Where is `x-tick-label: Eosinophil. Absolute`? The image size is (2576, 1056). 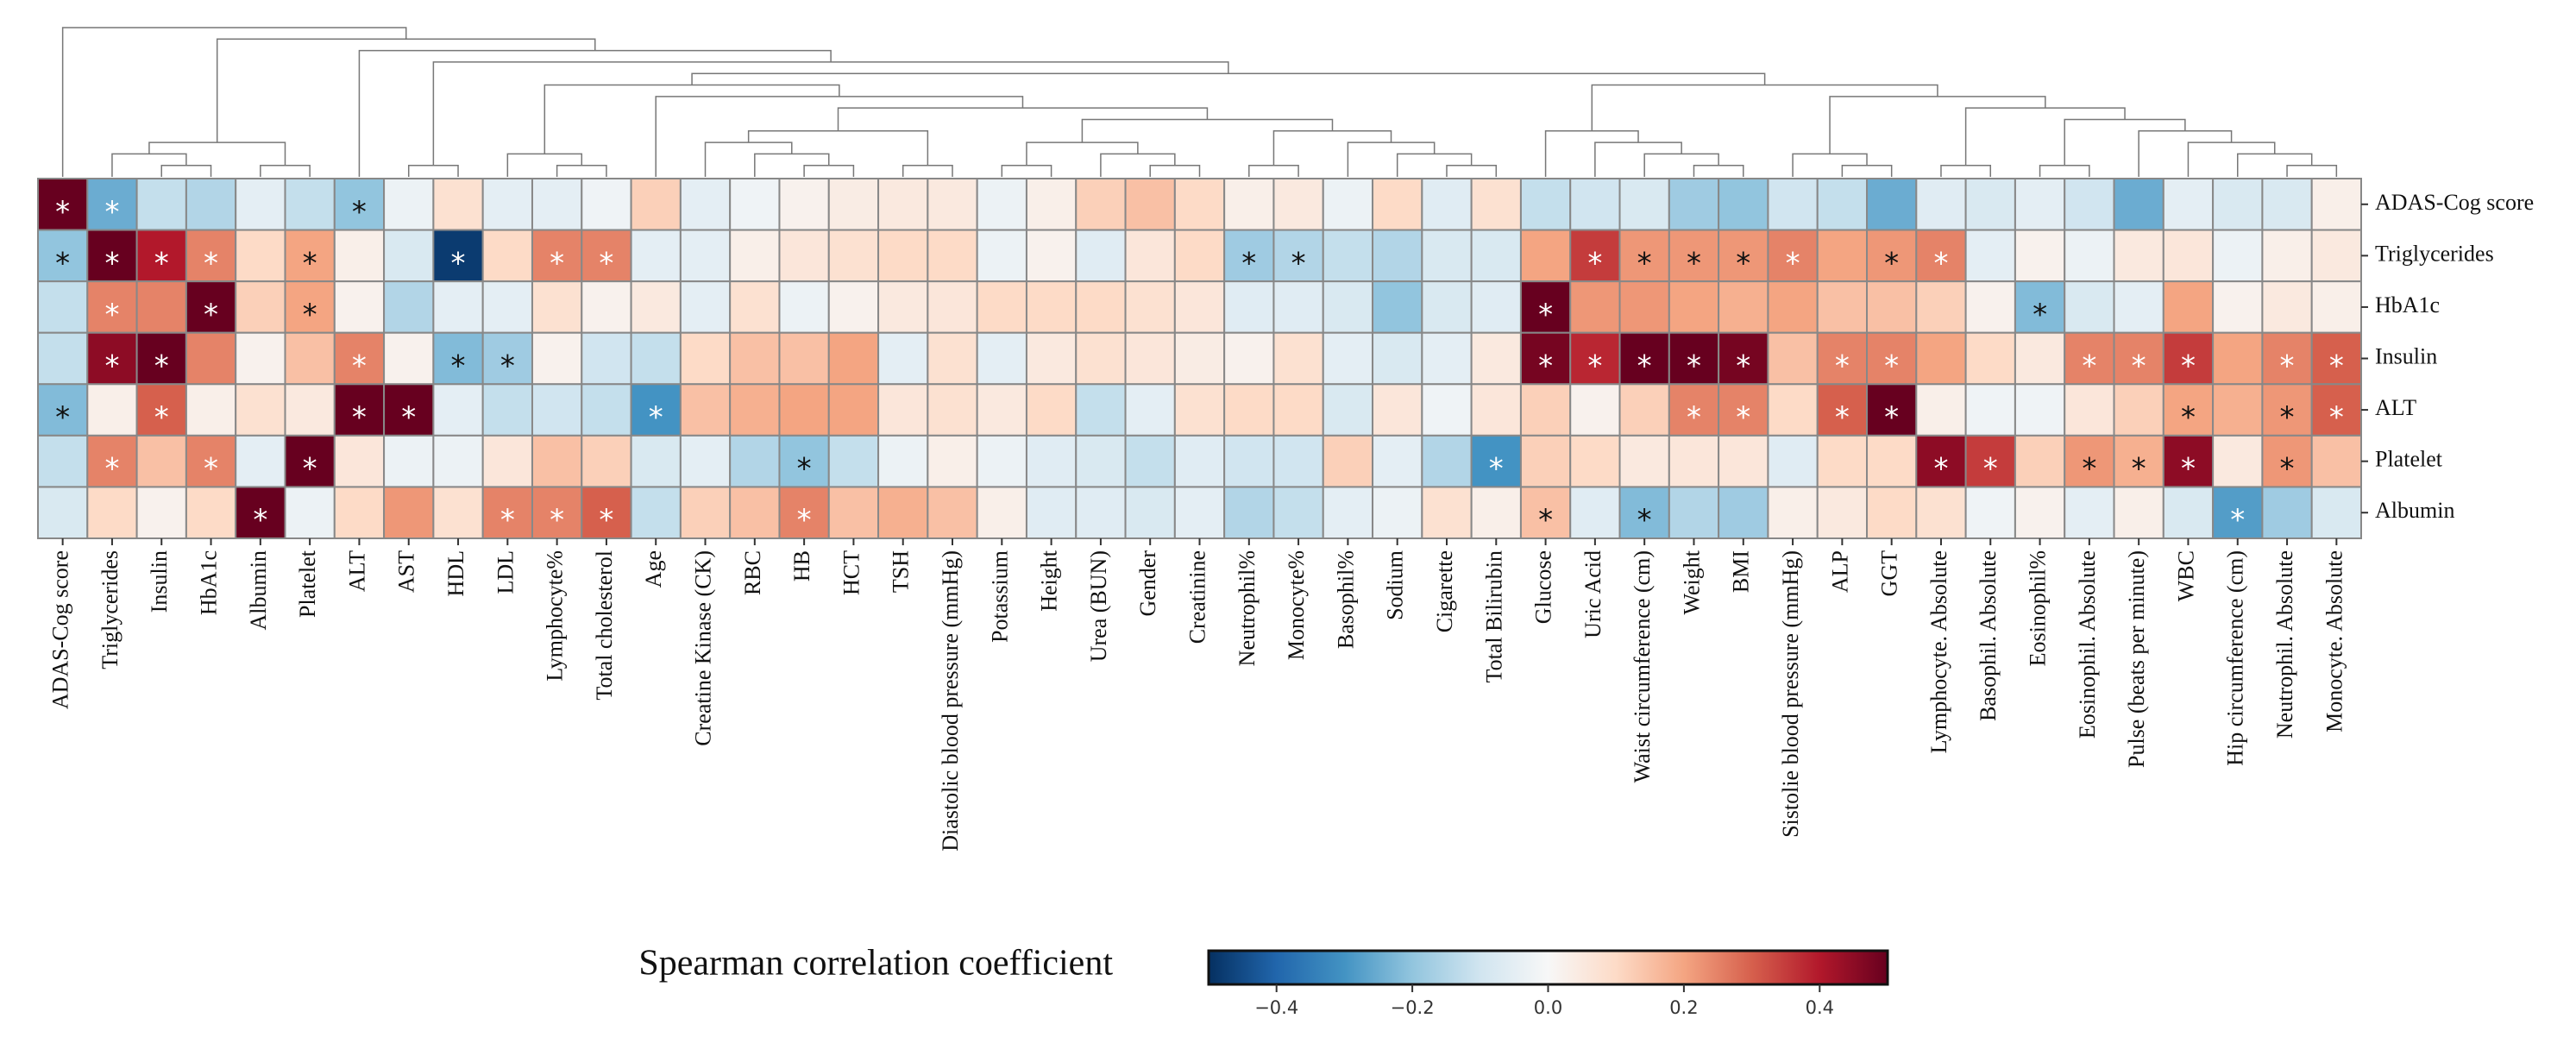 x-tick-label: Eosinophil. Absolute is located at coordinates (2087, 645).